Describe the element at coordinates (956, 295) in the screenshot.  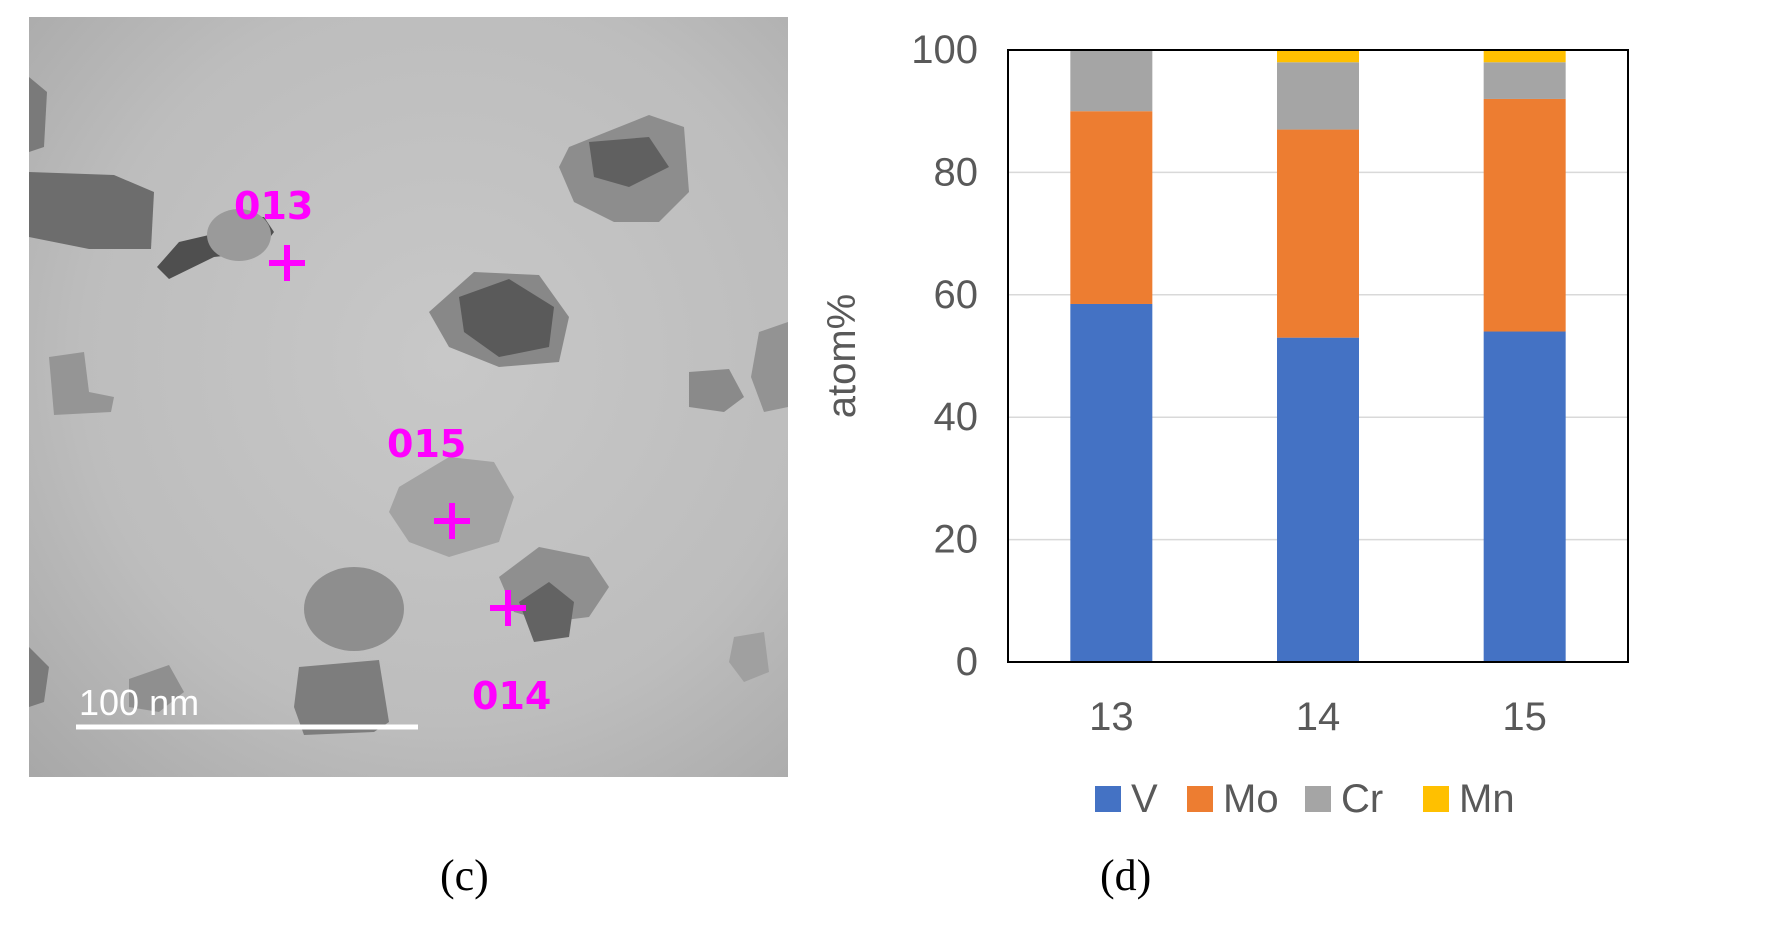
I see `y-tick-label: 60` at that location.